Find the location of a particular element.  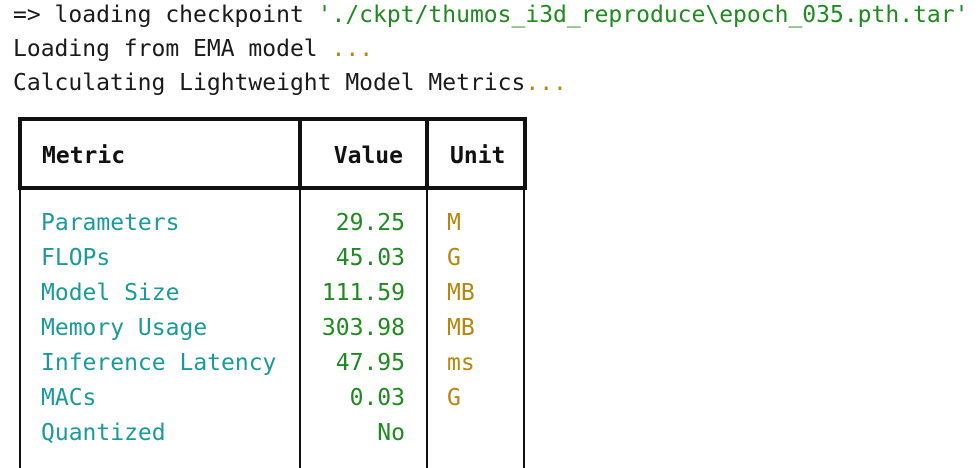

metric-value: 0.03 is located at coordinates (377, 398).